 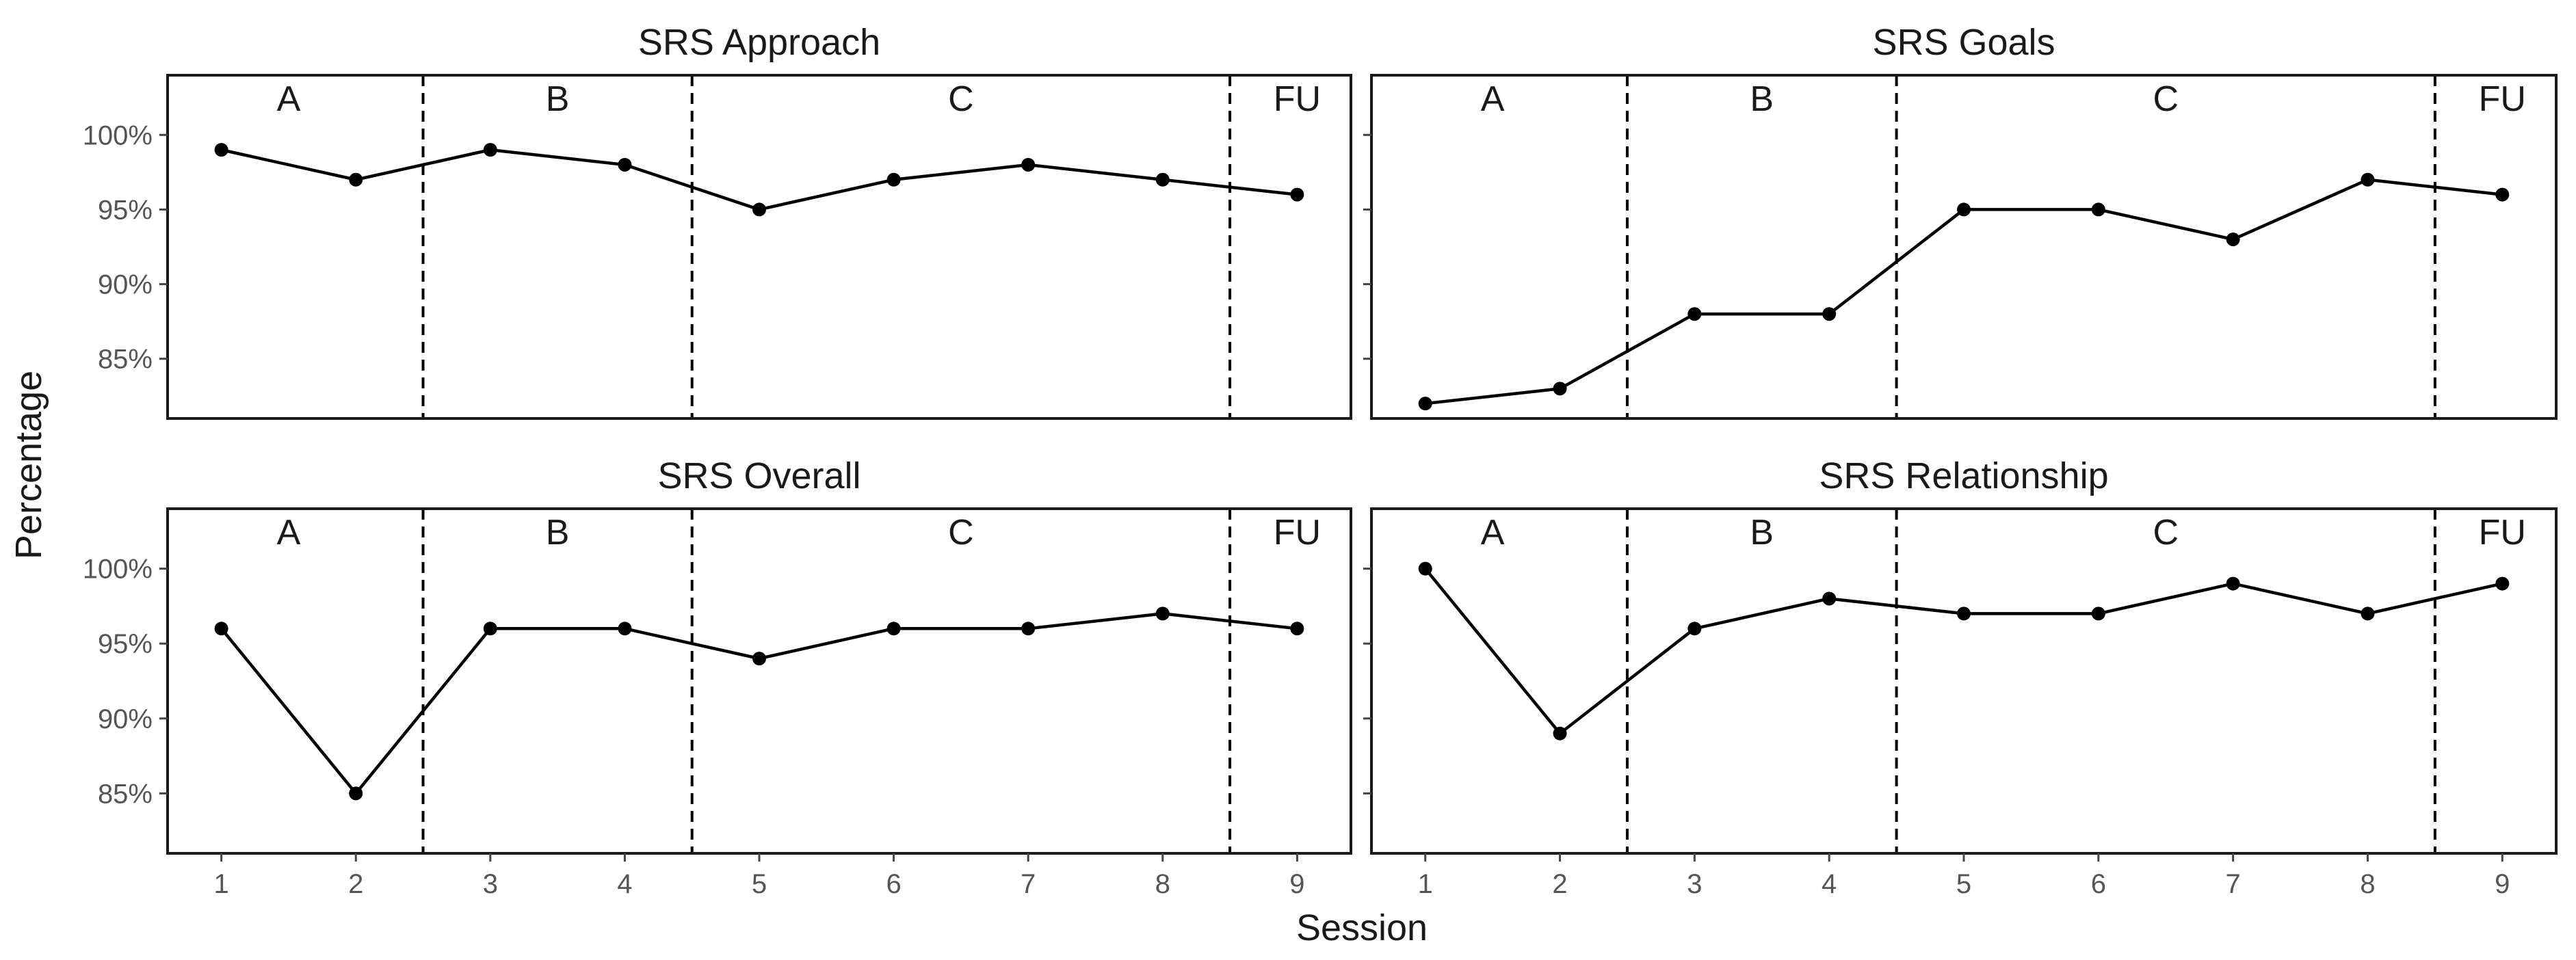 What do you see at coordinates (2367, 884) in the screenshot?
I see `panel-srs-relationship-xtick-label-8: 8` at bounding box center [2367, 884].